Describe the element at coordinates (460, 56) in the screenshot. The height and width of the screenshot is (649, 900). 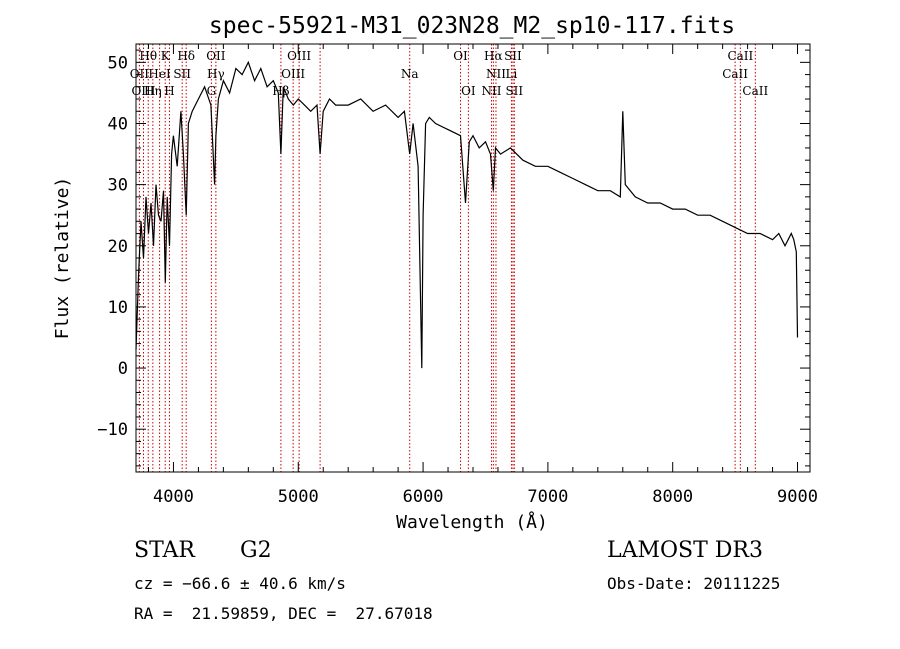
I see `line-label-5: OI` at that location.